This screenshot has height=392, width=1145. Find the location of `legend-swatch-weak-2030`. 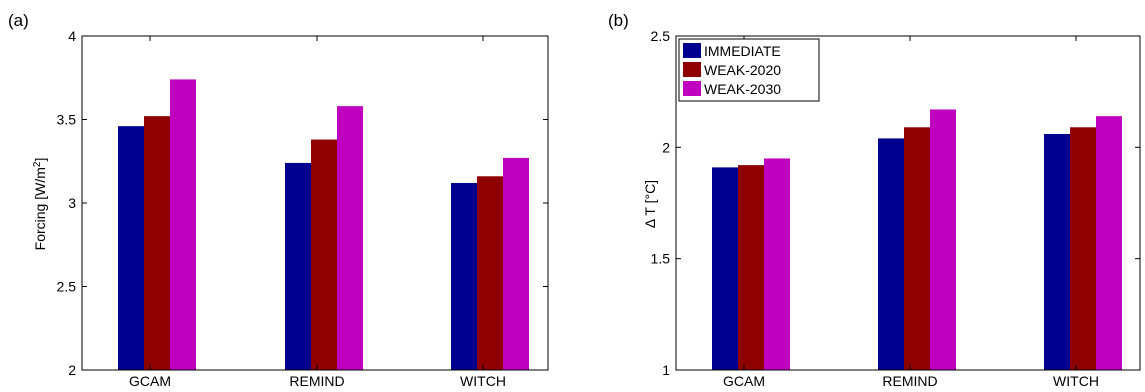

legend-swatch-weak-2030 is located at coordinates (692, 88).